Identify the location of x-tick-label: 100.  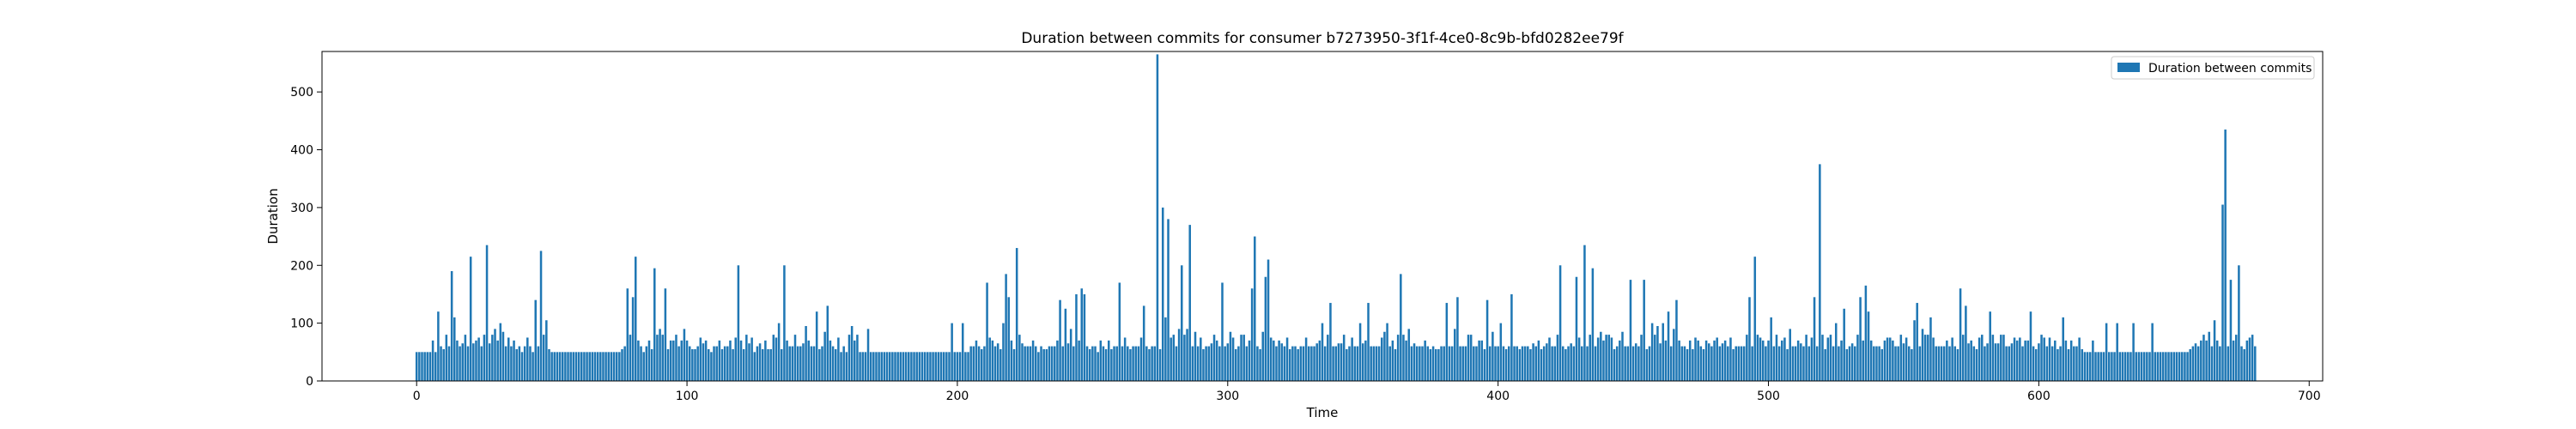
(687, 396).